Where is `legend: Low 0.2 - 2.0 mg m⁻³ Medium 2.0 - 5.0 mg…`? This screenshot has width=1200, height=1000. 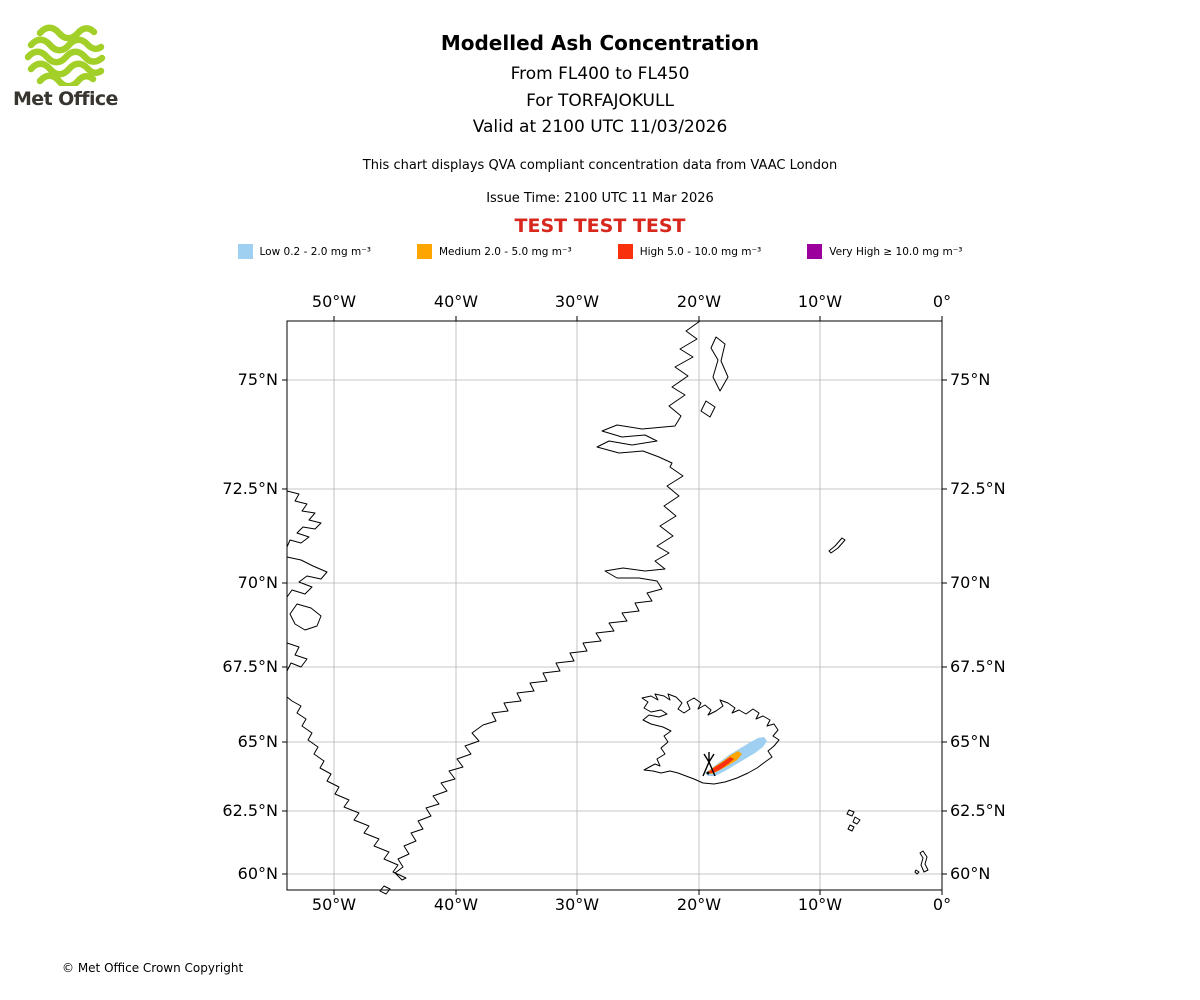 legend: Low 0.2 - 2.0 mg m⁻³ Medium 2.0 - 5.0 mg… is located at coordinates (600, 251).